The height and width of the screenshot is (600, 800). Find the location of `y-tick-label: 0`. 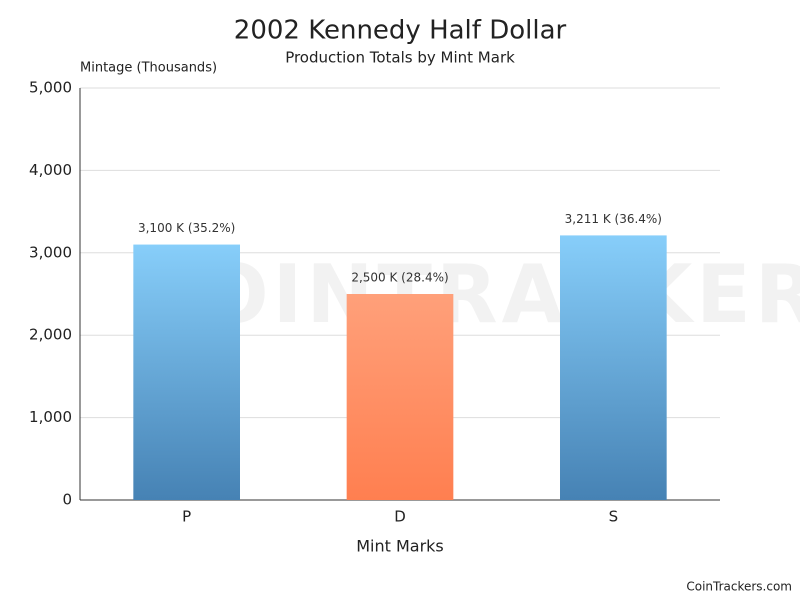

y-tick-label: 0 is located at coordinates (67, 500).